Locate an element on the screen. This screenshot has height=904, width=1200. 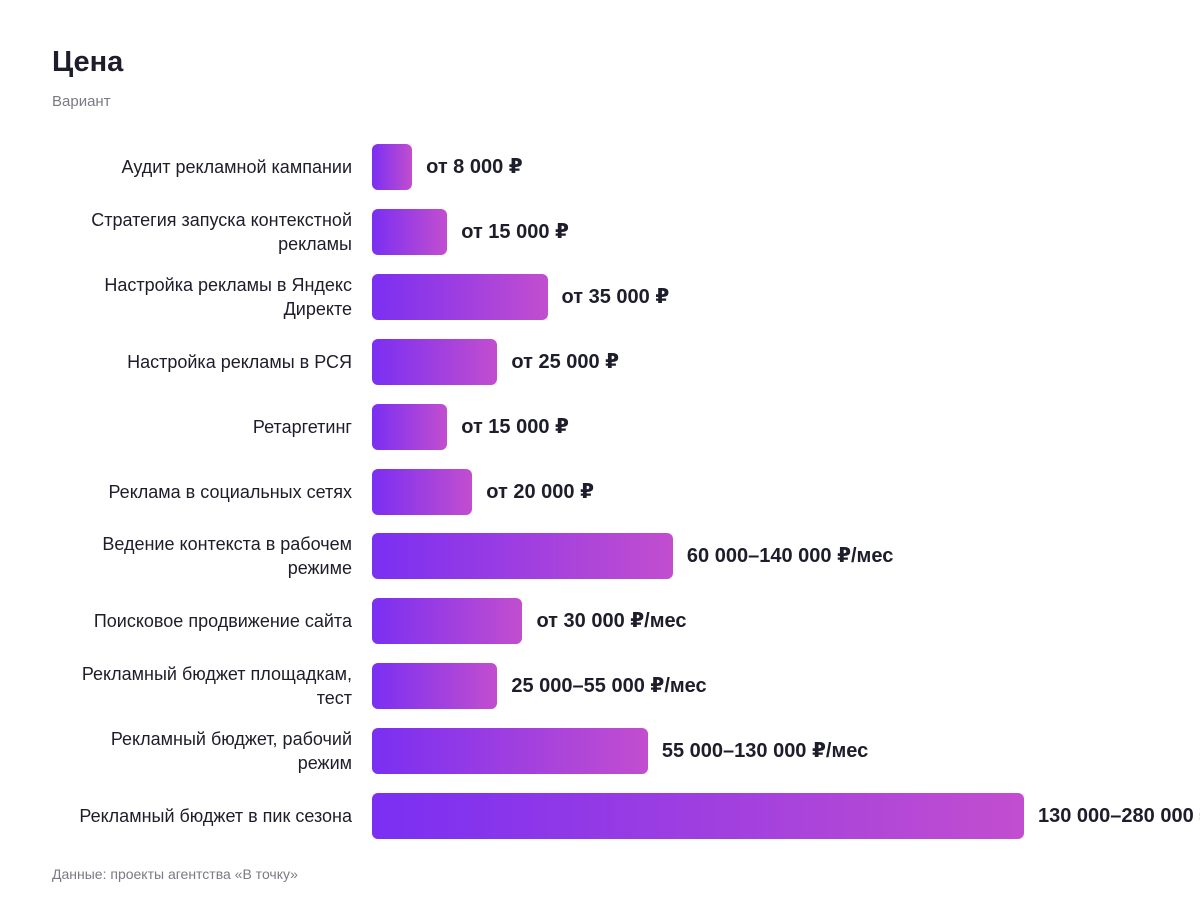
value-label: от 20 000 ₽ is located at coordinates (540, 491).